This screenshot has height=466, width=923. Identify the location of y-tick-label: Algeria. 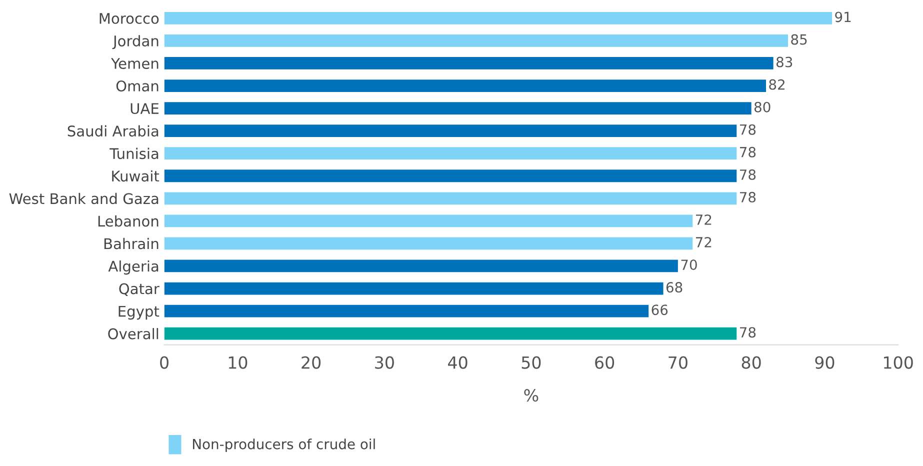
(133, 267).